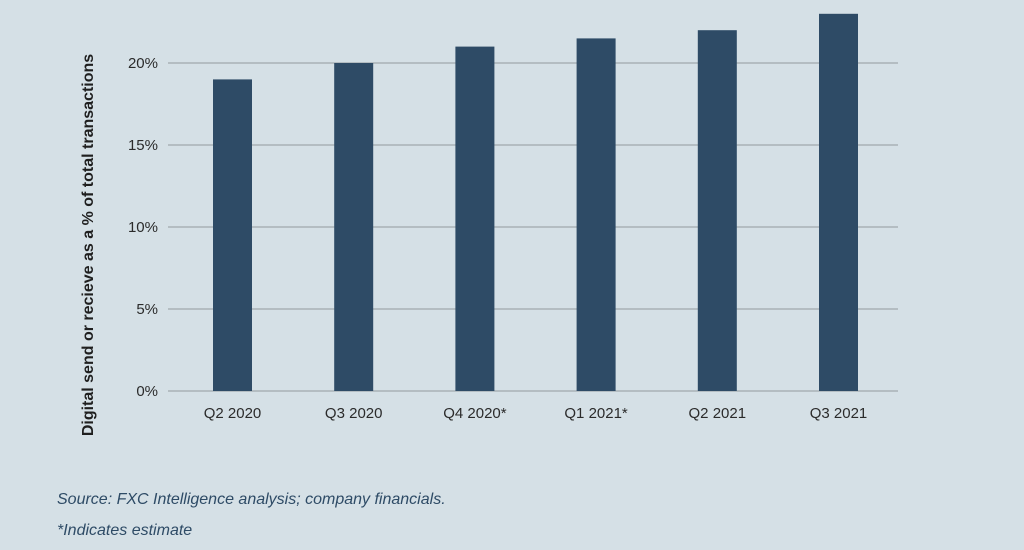 Image resolution: width=1024 pixels, height=550 pixels. Describe the element at coordinates (125, 530) in the screenshot. I see `estimate-note: *Indicates estimate` at that location.